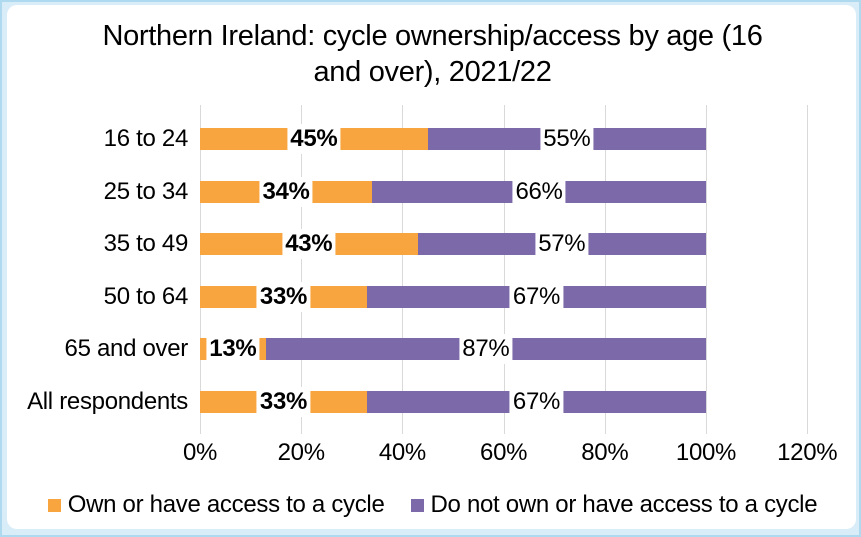 The height and width of the screenshot is (537, 861). I want to click on x-axis-tick-label: 0%, so click(200, 452).